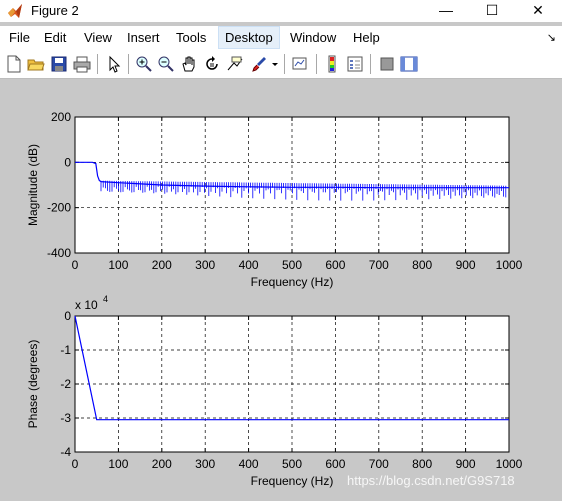 Image resolution: width=562 pixels, height=501 pixels. What do you see at coordinates (114, 64) in the screenshot?
I see `edit-plot-arrow-icon` at bounding box center [114, 64].